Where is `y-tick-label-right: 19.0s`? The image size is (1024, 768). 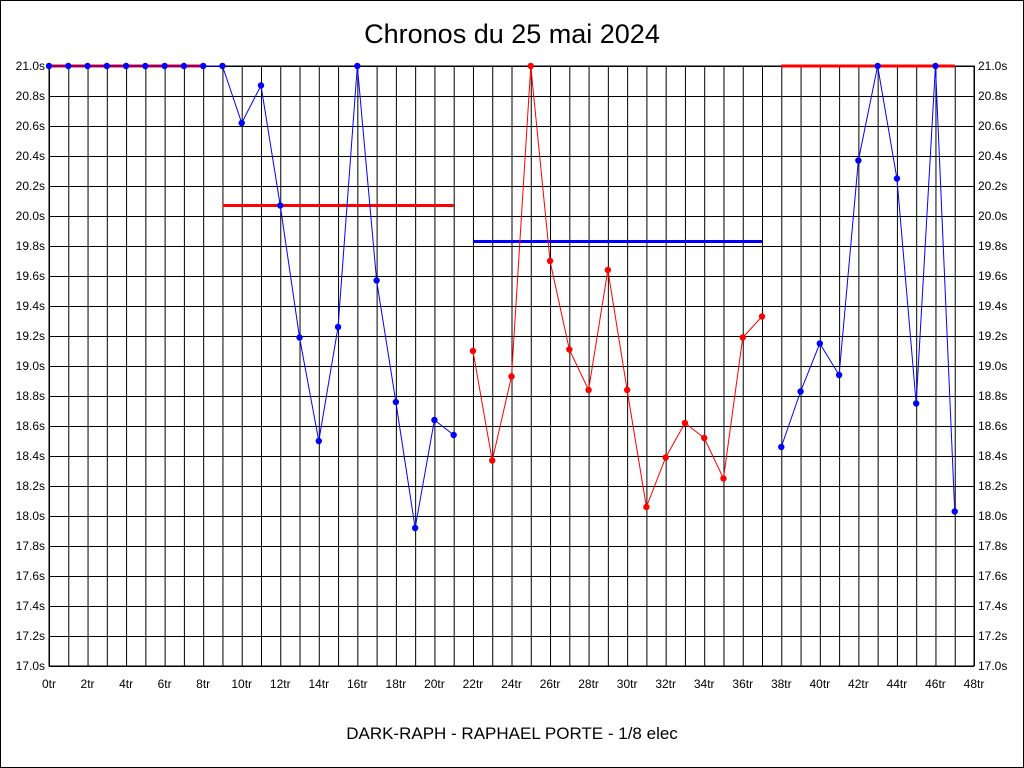
y-tick-label-right: 19.0s is located at coordinates (992, 366).